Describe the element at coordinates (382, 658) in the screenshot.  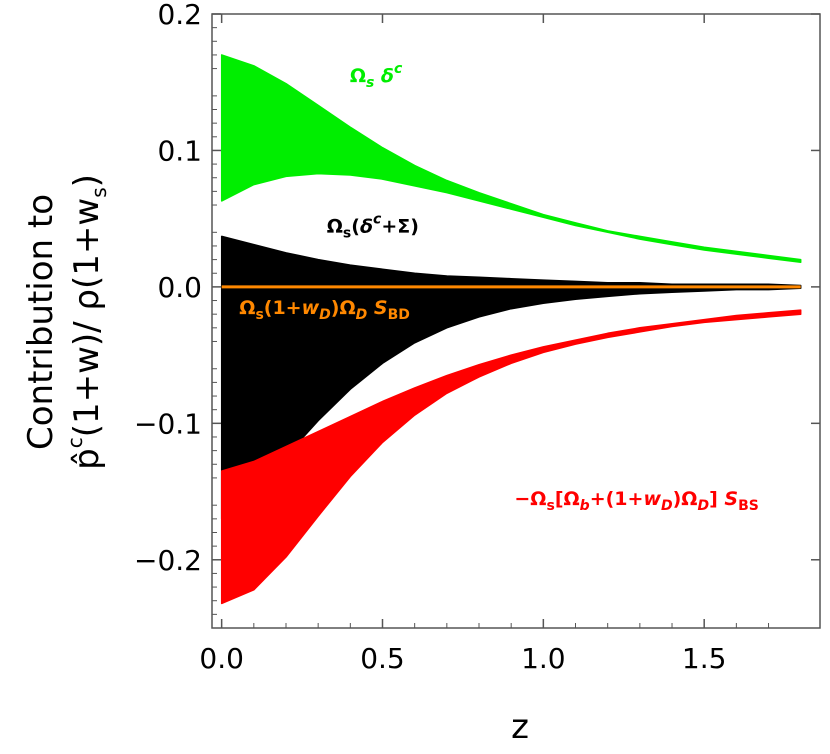
I see `x-tick-label: 0.5` at that location.